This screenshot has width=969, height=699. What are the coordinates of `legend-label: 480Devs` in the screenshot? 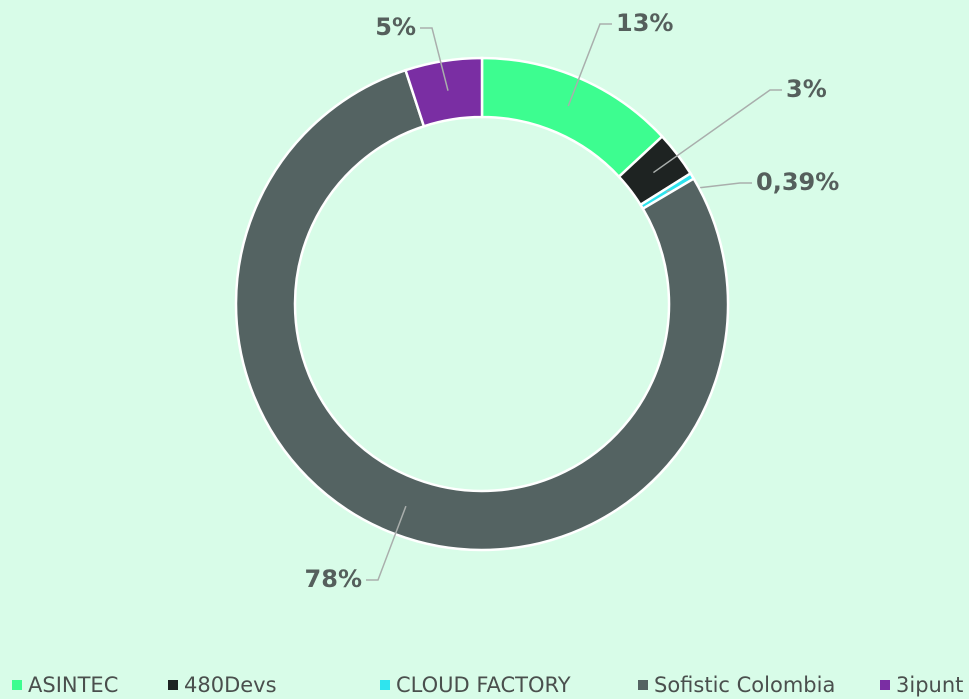 It's located at (230, 685).